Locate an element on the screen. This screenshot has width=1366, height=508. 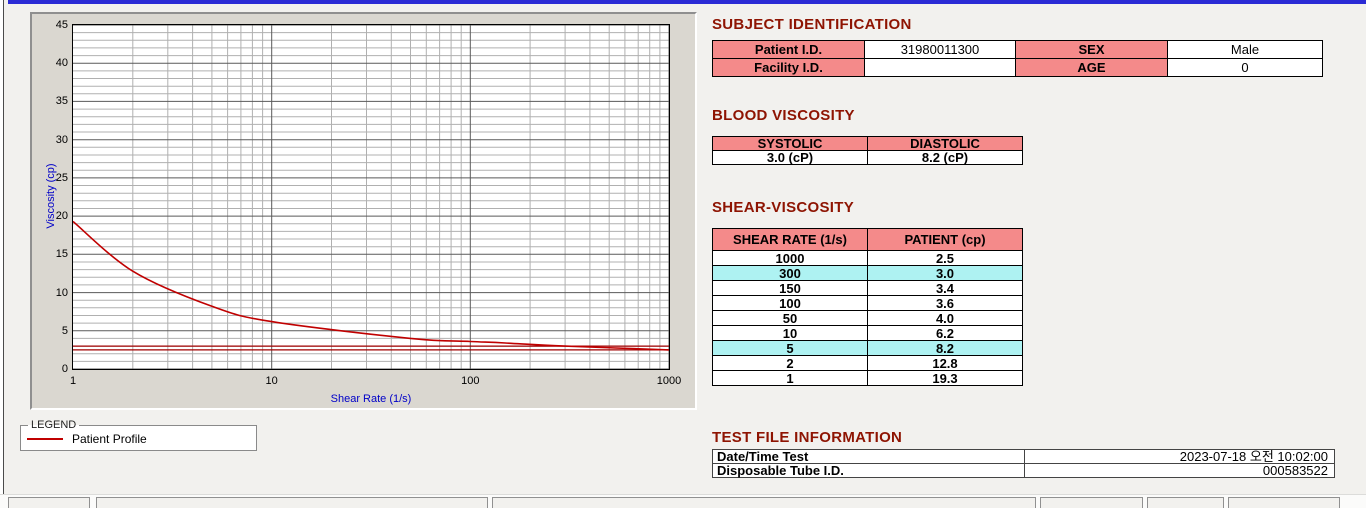
facility-id-value is located at coordinates (940, 67).